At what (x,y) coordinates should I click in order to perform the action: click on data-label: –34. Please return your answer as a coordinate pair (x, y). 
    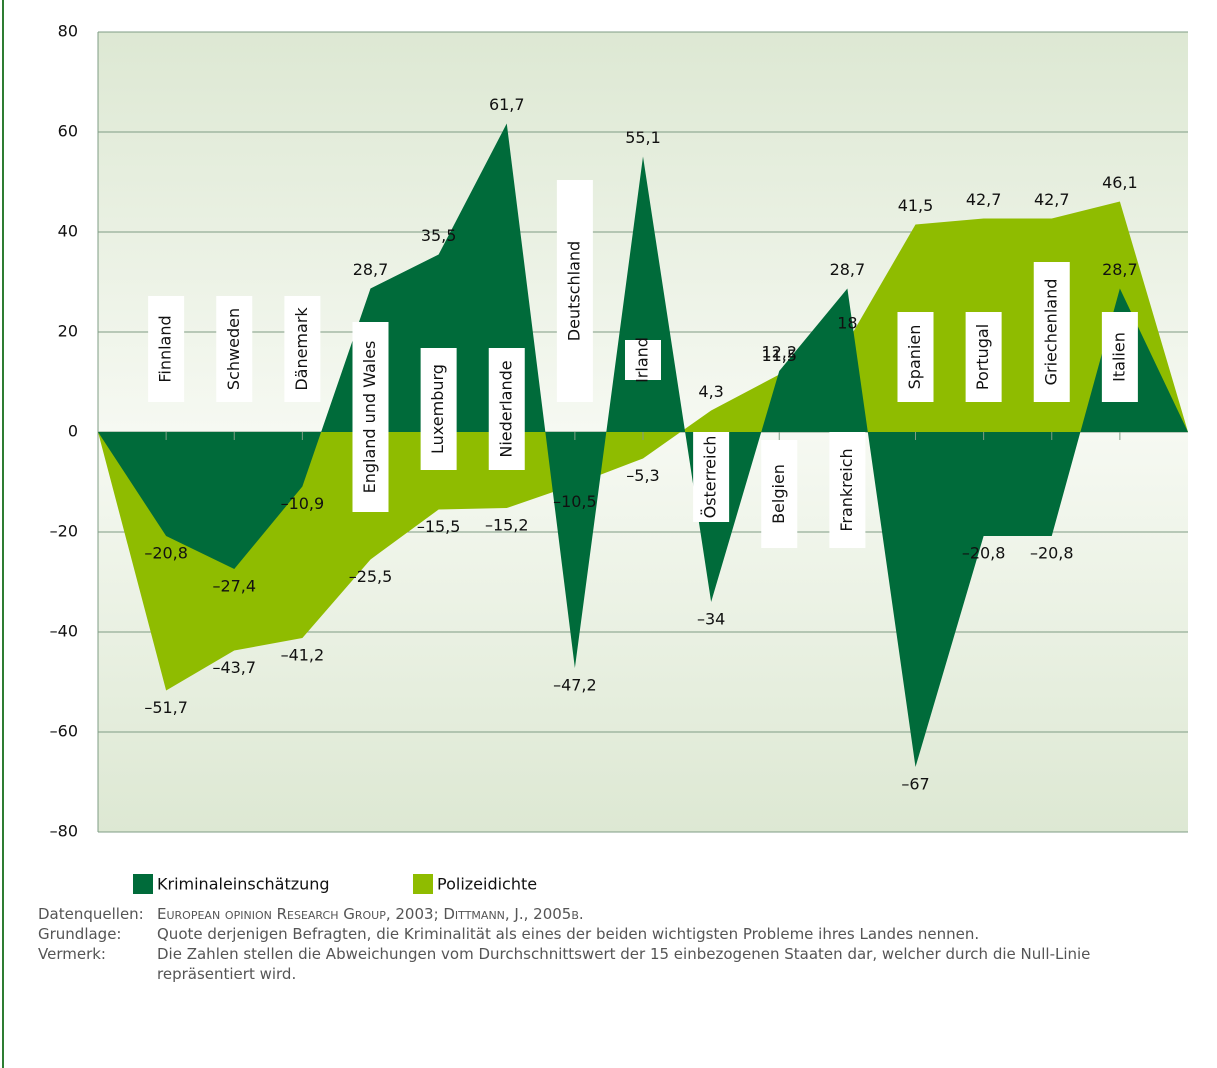
    Looking at the image, I should click on (711, 619).